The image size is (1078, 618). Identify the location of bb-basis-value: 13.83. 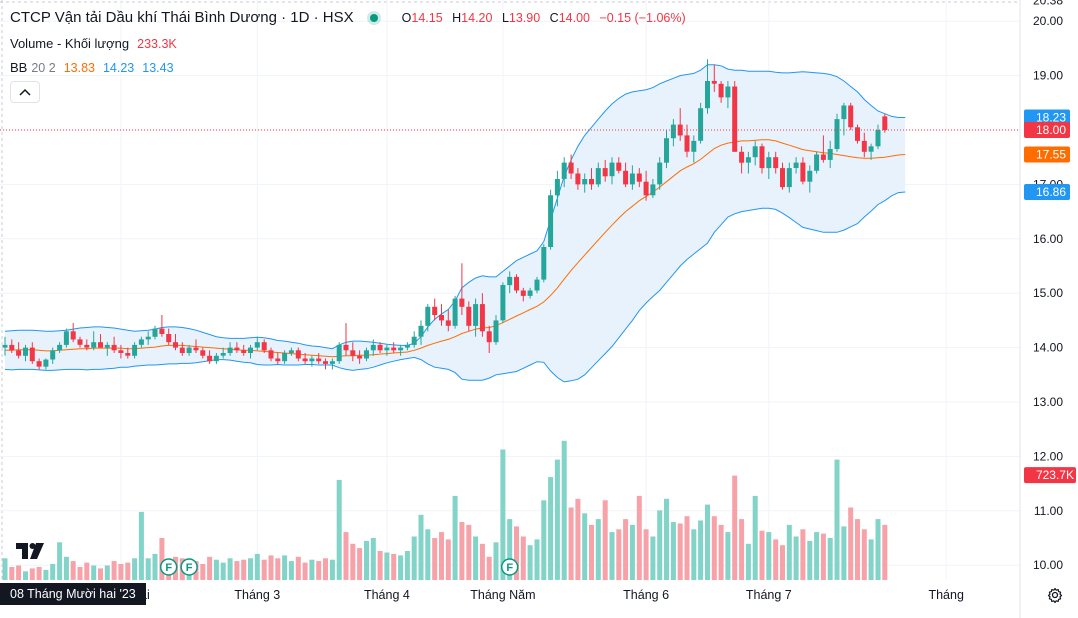
(79, 67).